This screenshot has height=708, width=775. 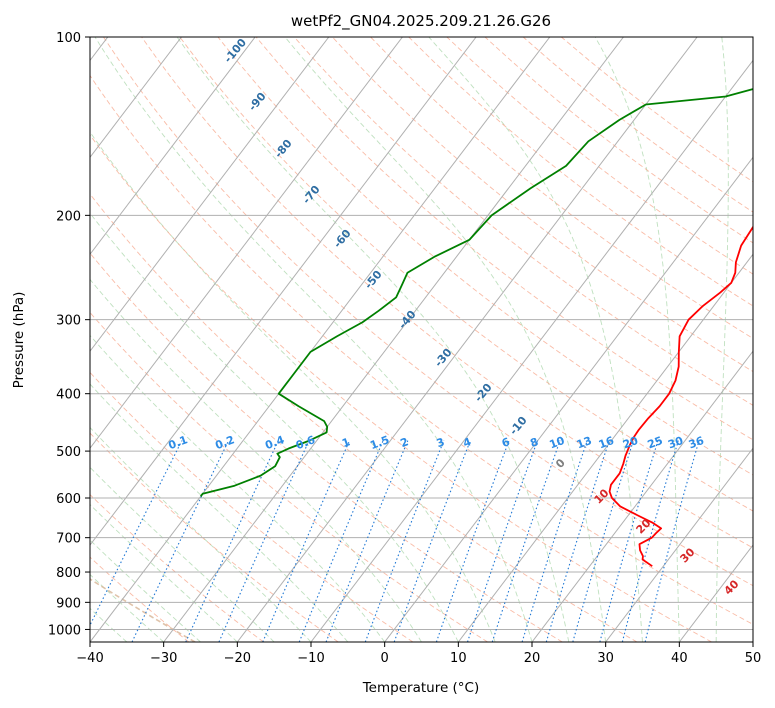 What do you see at coordinates (68, 603) in the screenshot?
I see `y-tick-label: 900` at bounding box center [68, 603].